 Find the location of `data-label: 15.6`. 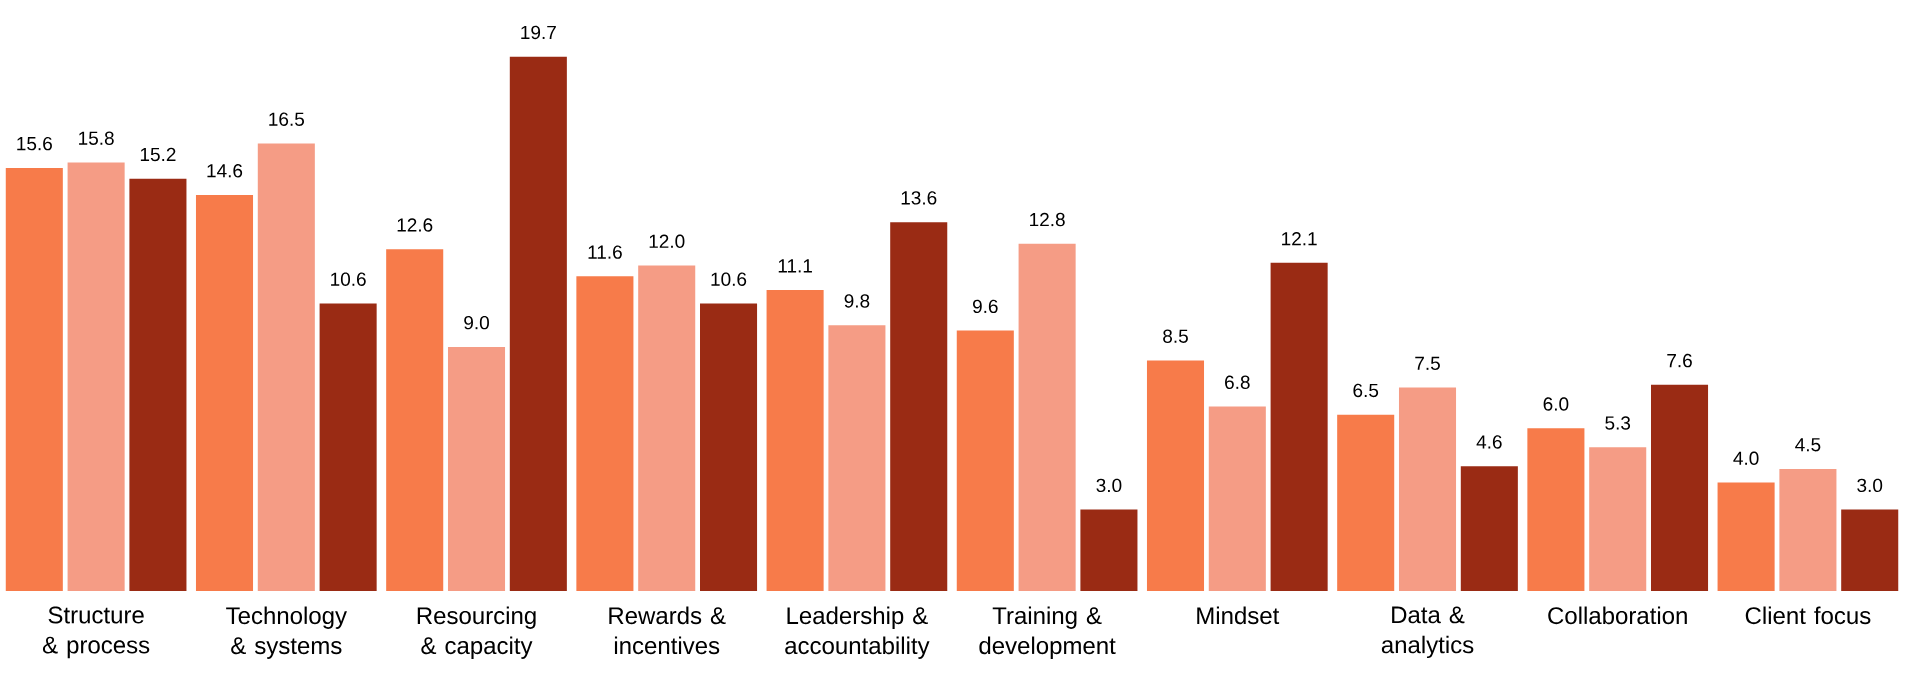

data-label: 15.6 is located at coordinates (34, 143).